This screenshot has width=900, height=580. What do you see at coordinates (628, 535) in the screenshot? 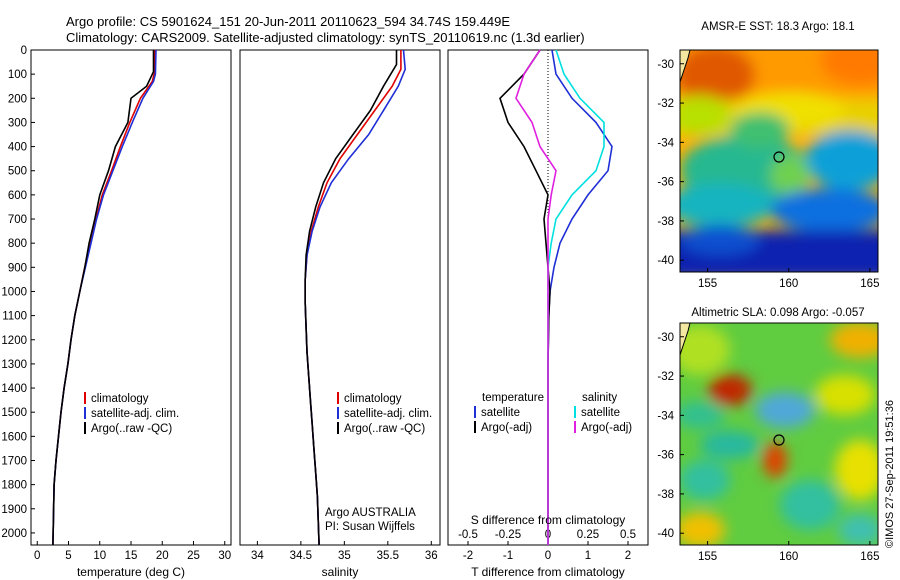
I see `s-tick-label: 0.5` at bounding box center [628, 535].